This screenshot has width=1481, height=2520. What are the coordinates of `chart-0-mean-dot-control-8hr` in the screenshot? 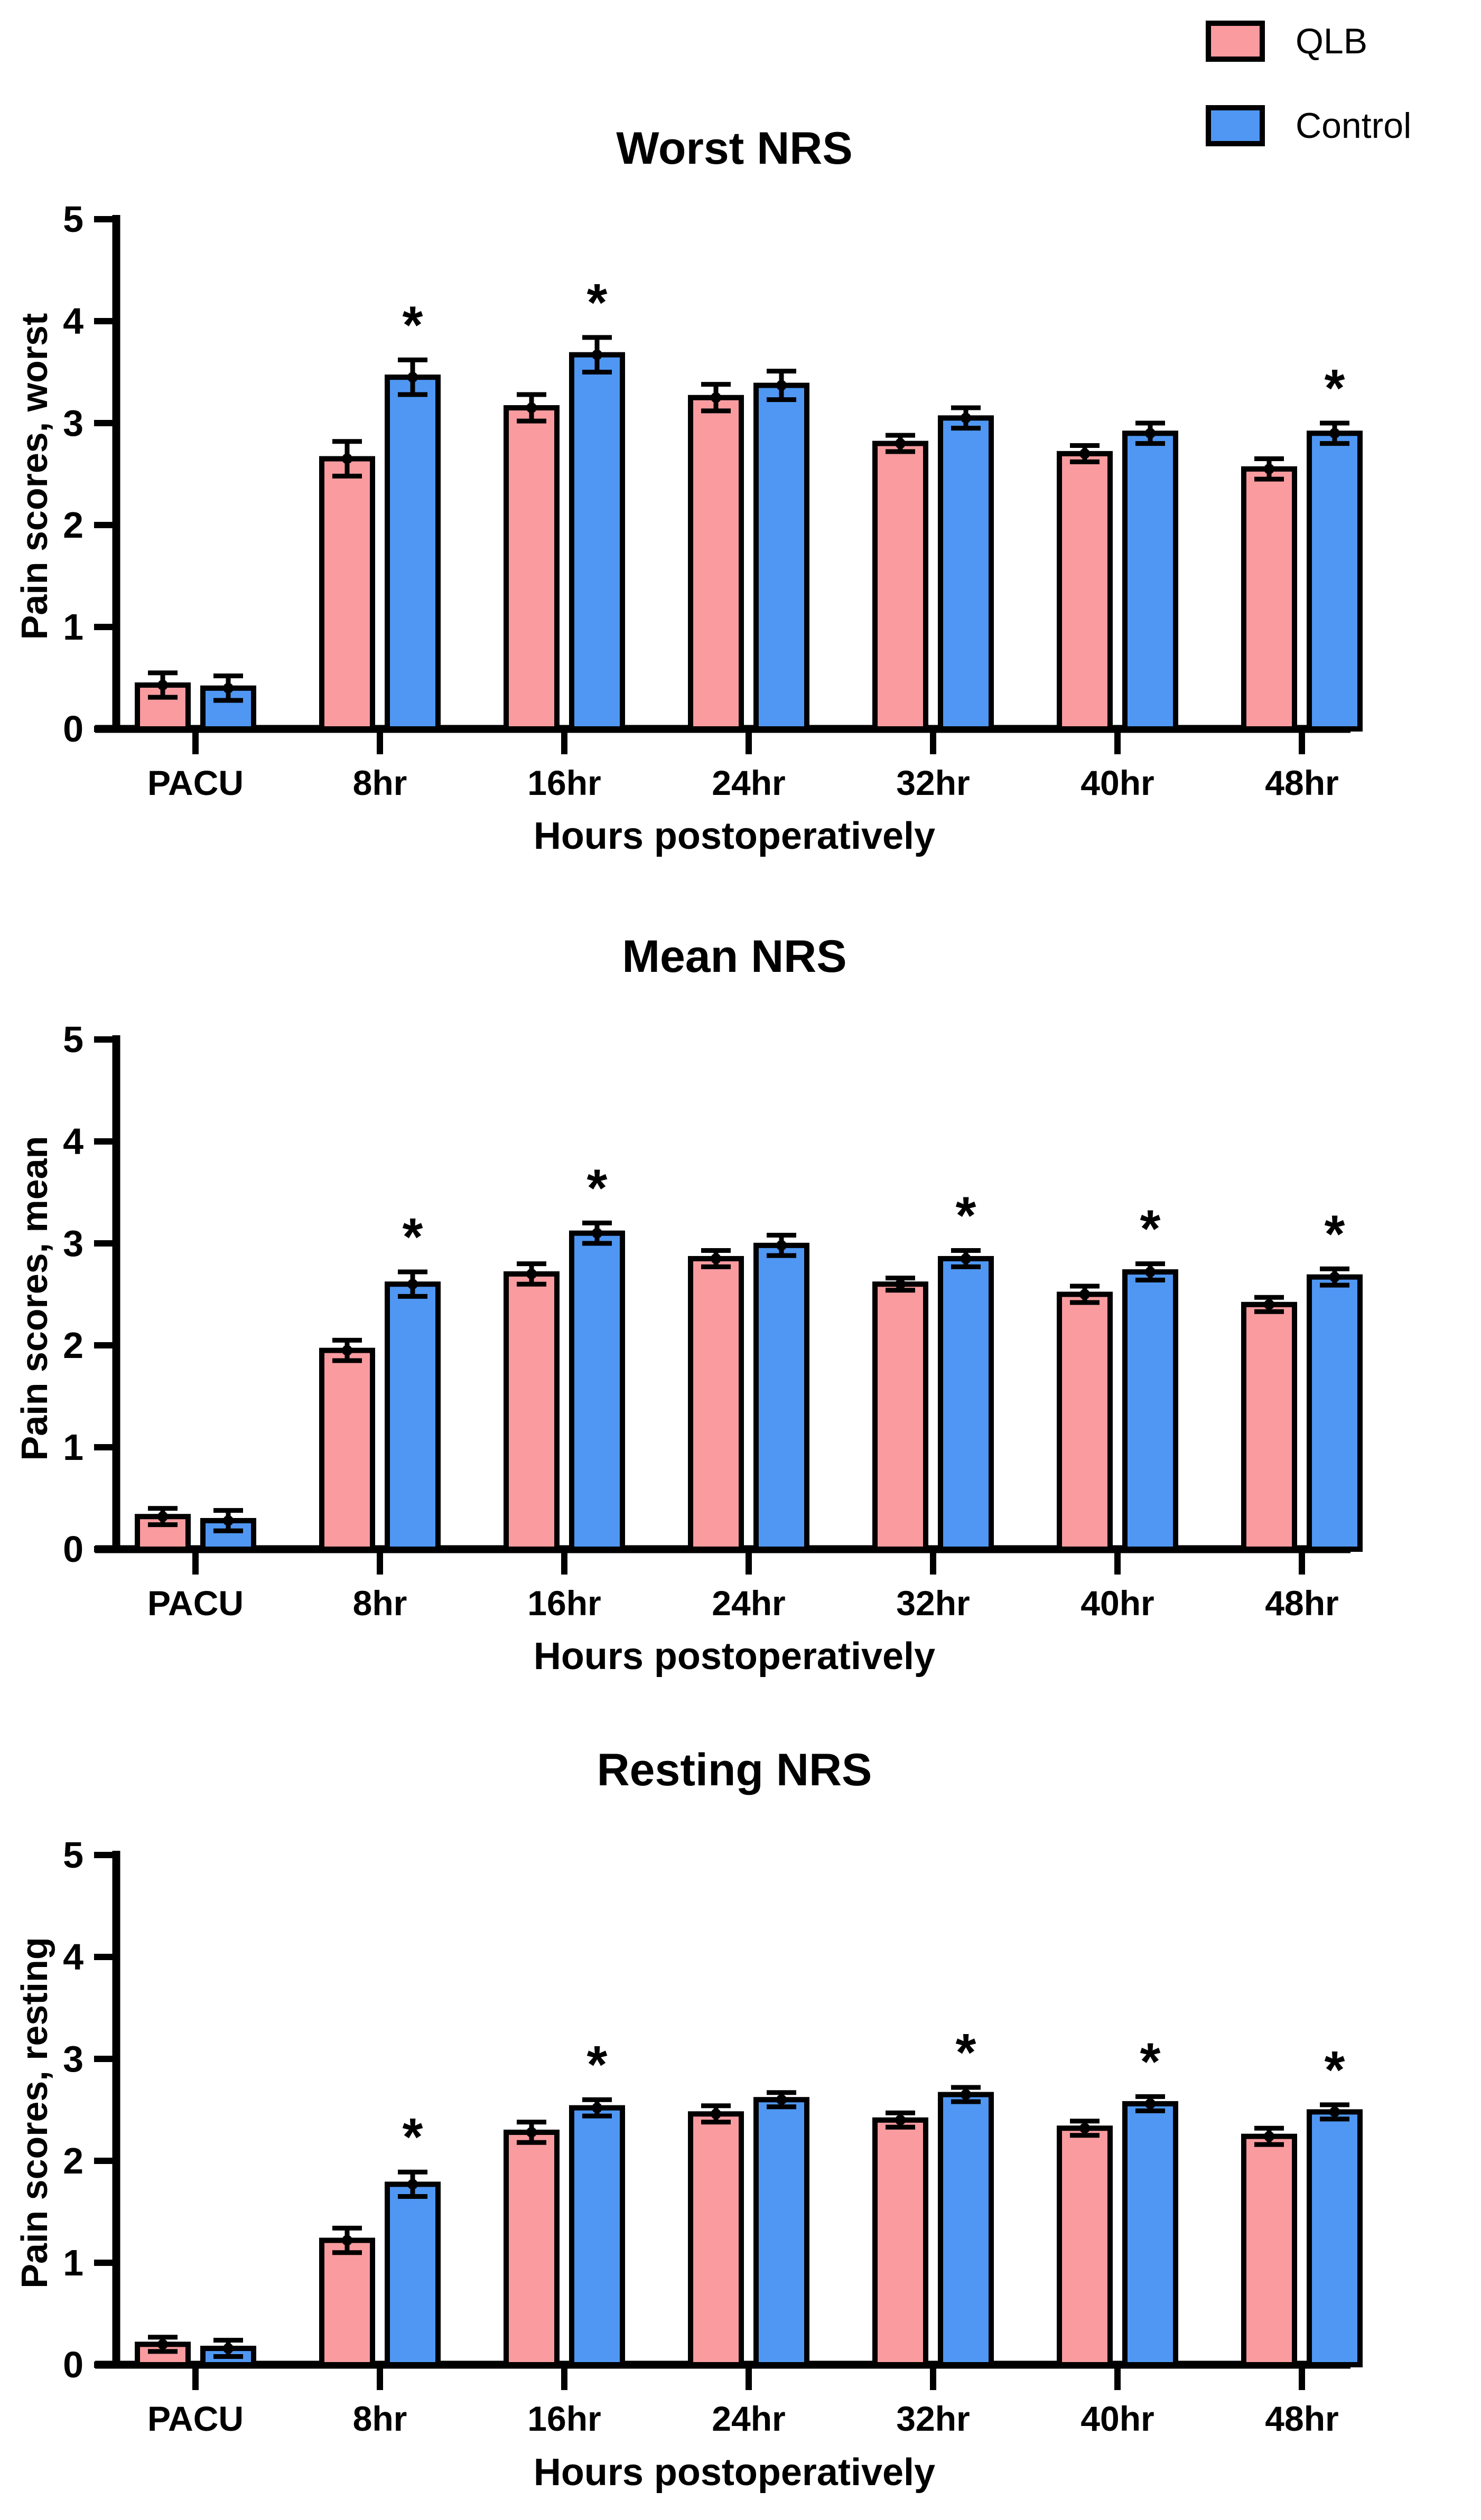 It's located at (412, 377).